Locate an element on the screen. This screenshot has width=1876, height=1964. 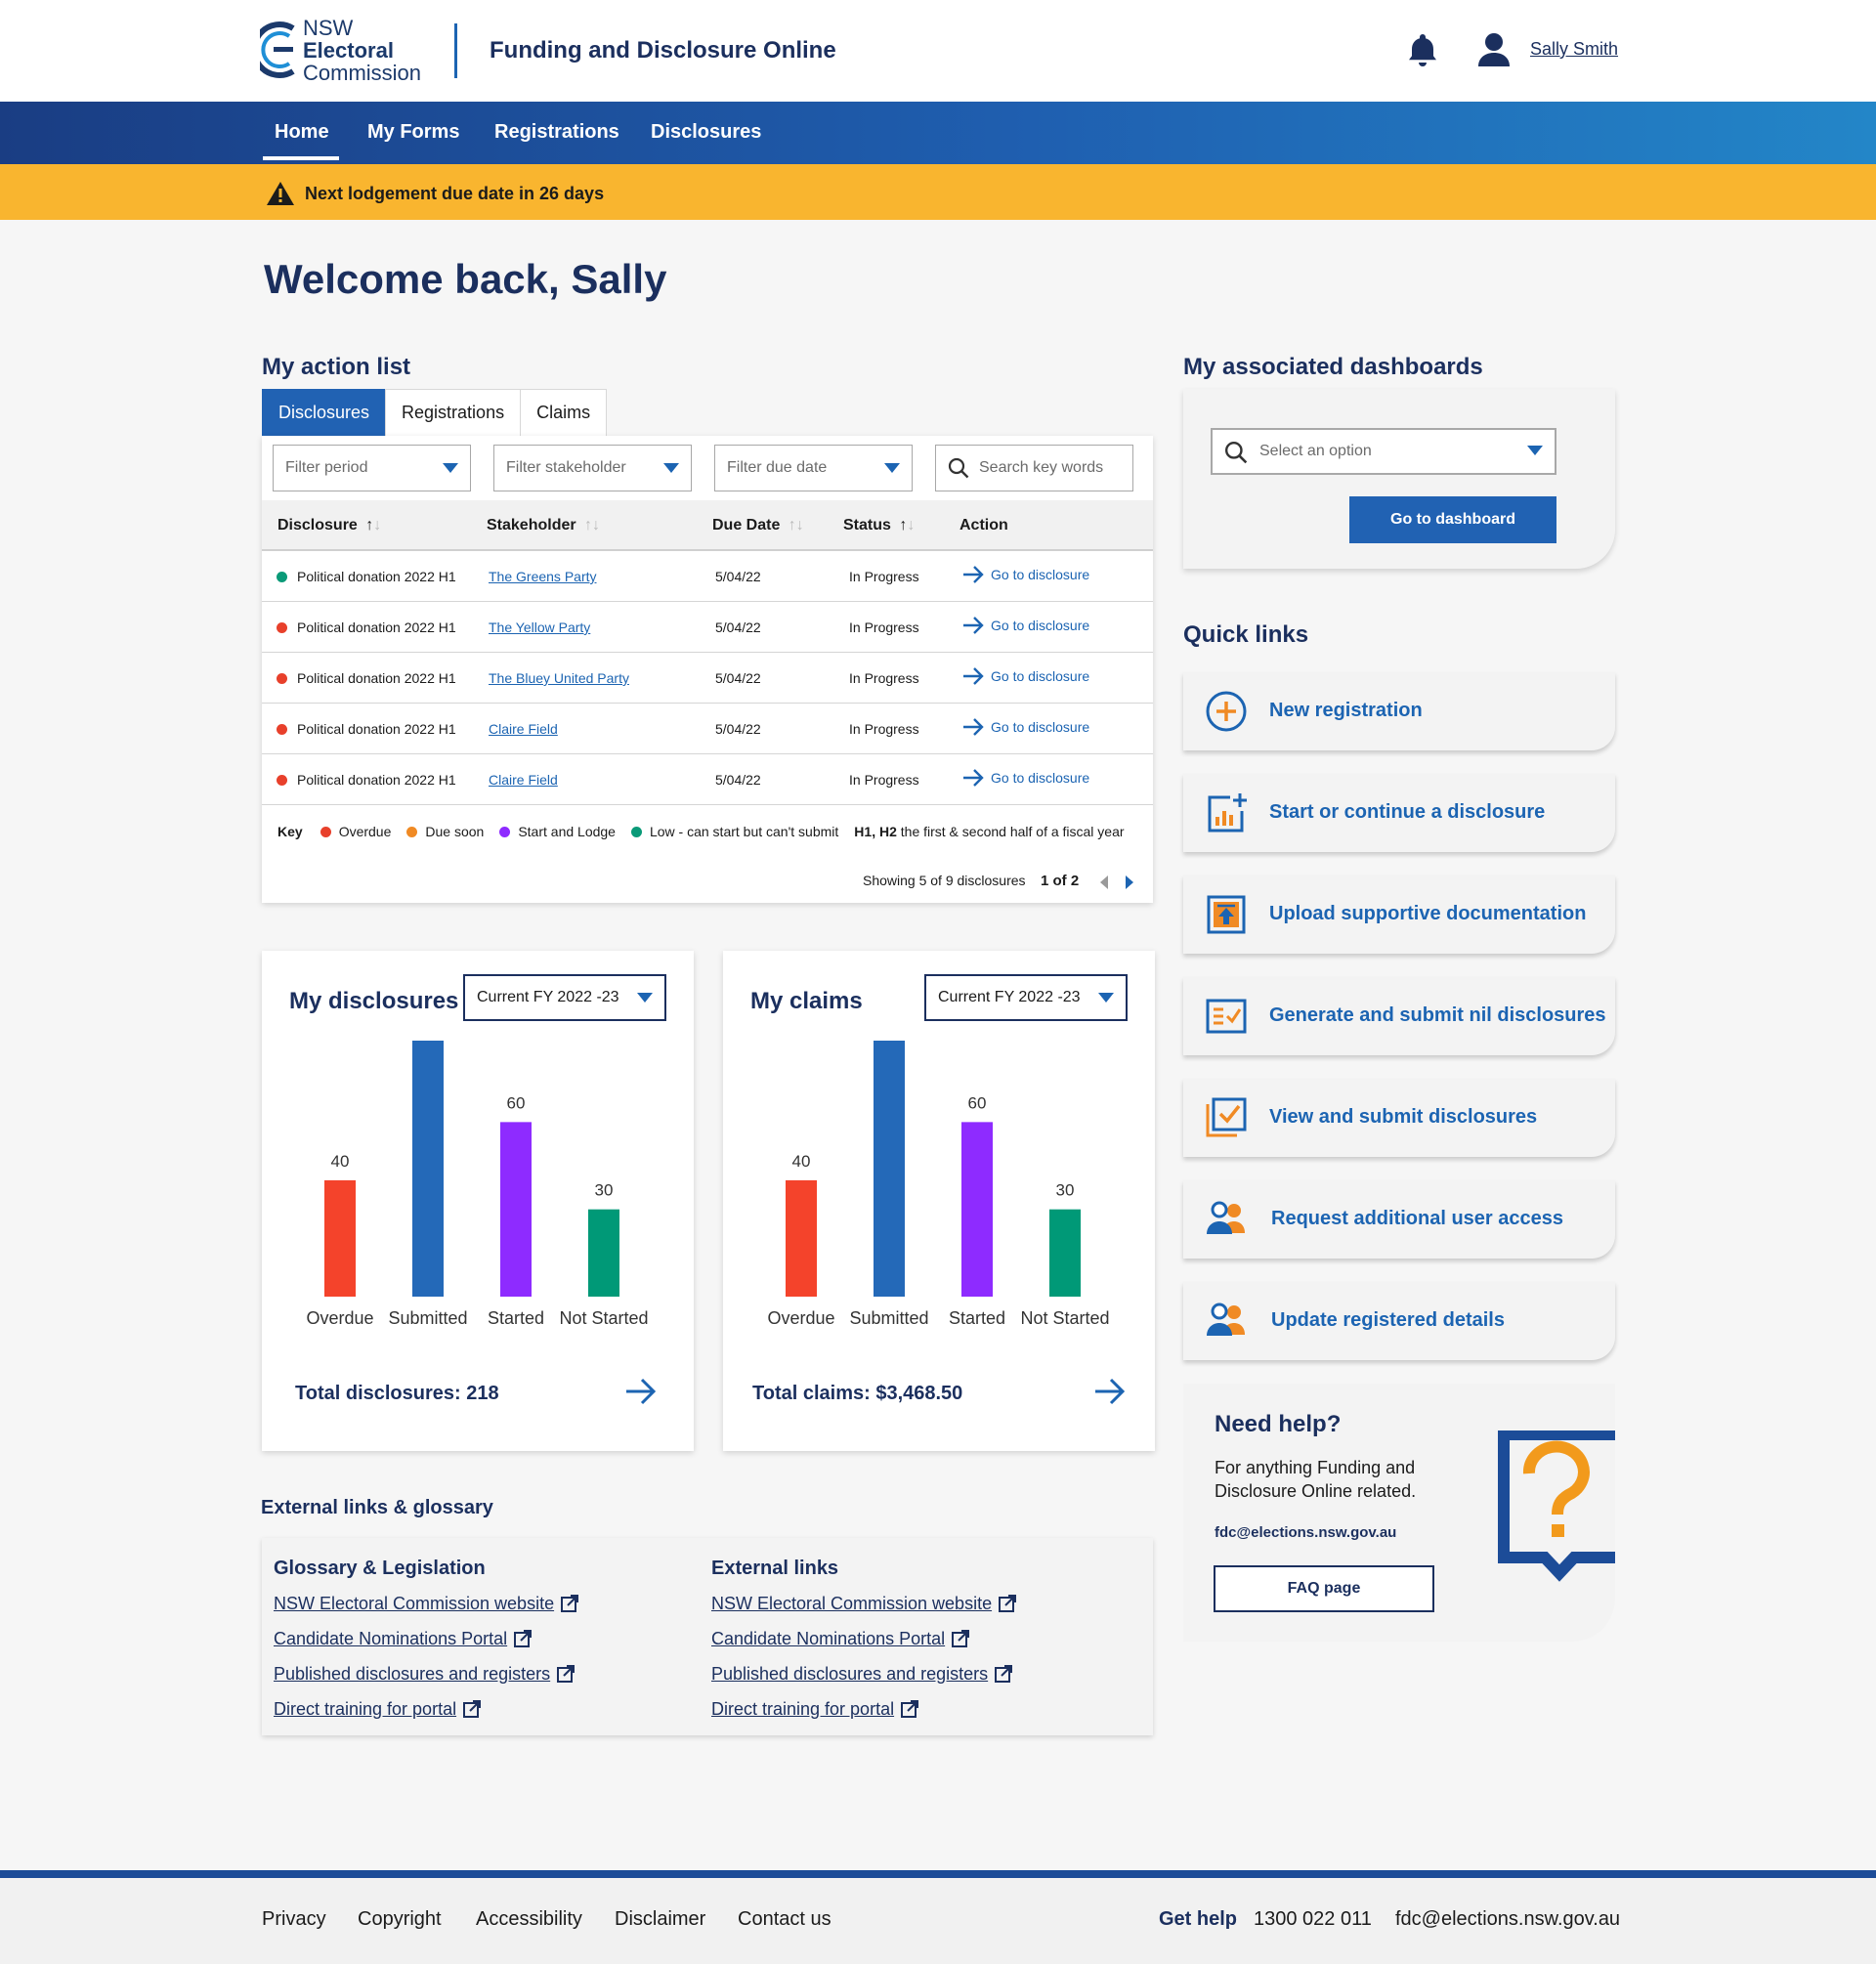
quick-link-upload-documentation: Upload supportive documentation is located at coordinates (1399, 914).